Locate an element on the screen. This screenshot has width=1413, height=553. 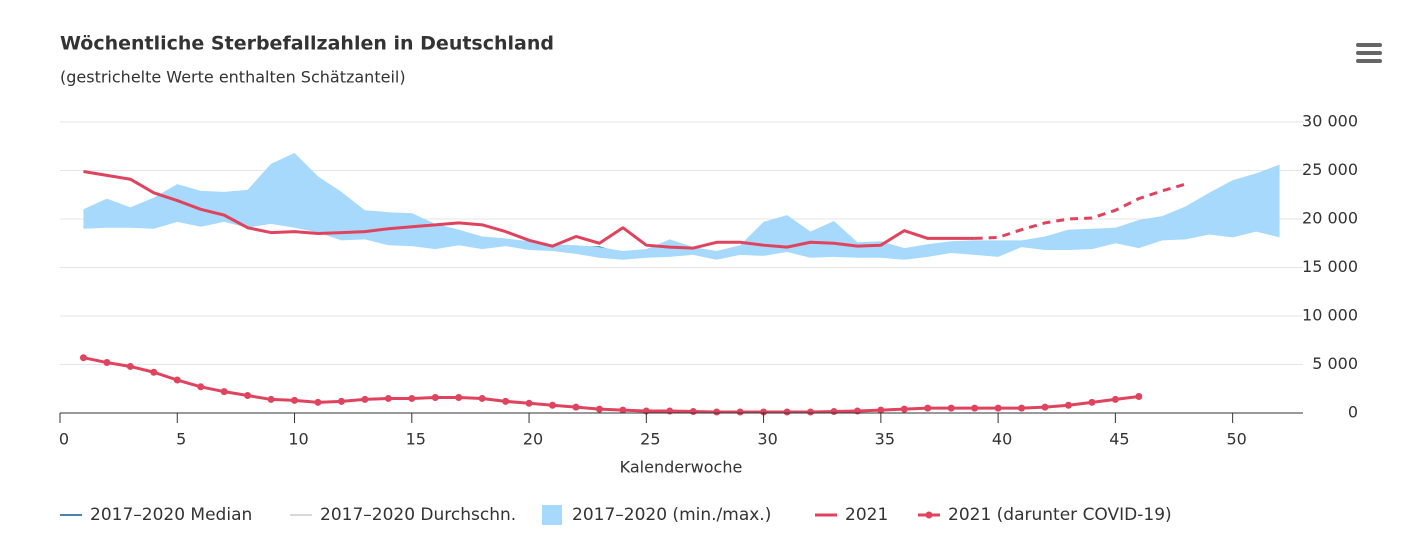
y-tick-label: 10 000 is located at coordinates (1330, 315).